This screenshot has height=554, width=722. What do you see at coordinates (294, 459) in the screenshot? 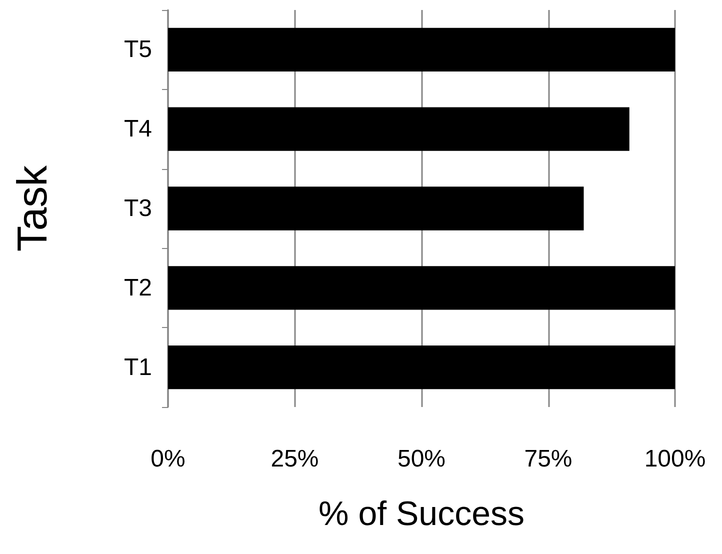
I see `x-tick-label: 25%` at bounding box center [294, 459].